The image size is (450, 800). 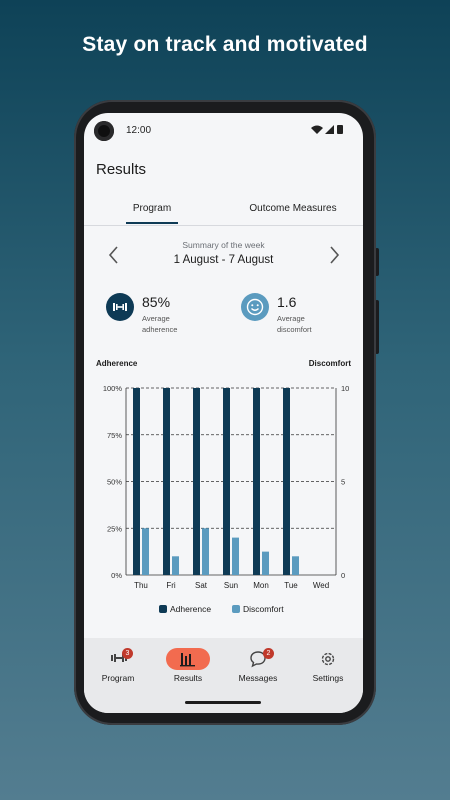 What do you see at coordinates (328, 670) in the screenshot?
I see `nav-item-settings: Settings` at bounding box center [328, 670].